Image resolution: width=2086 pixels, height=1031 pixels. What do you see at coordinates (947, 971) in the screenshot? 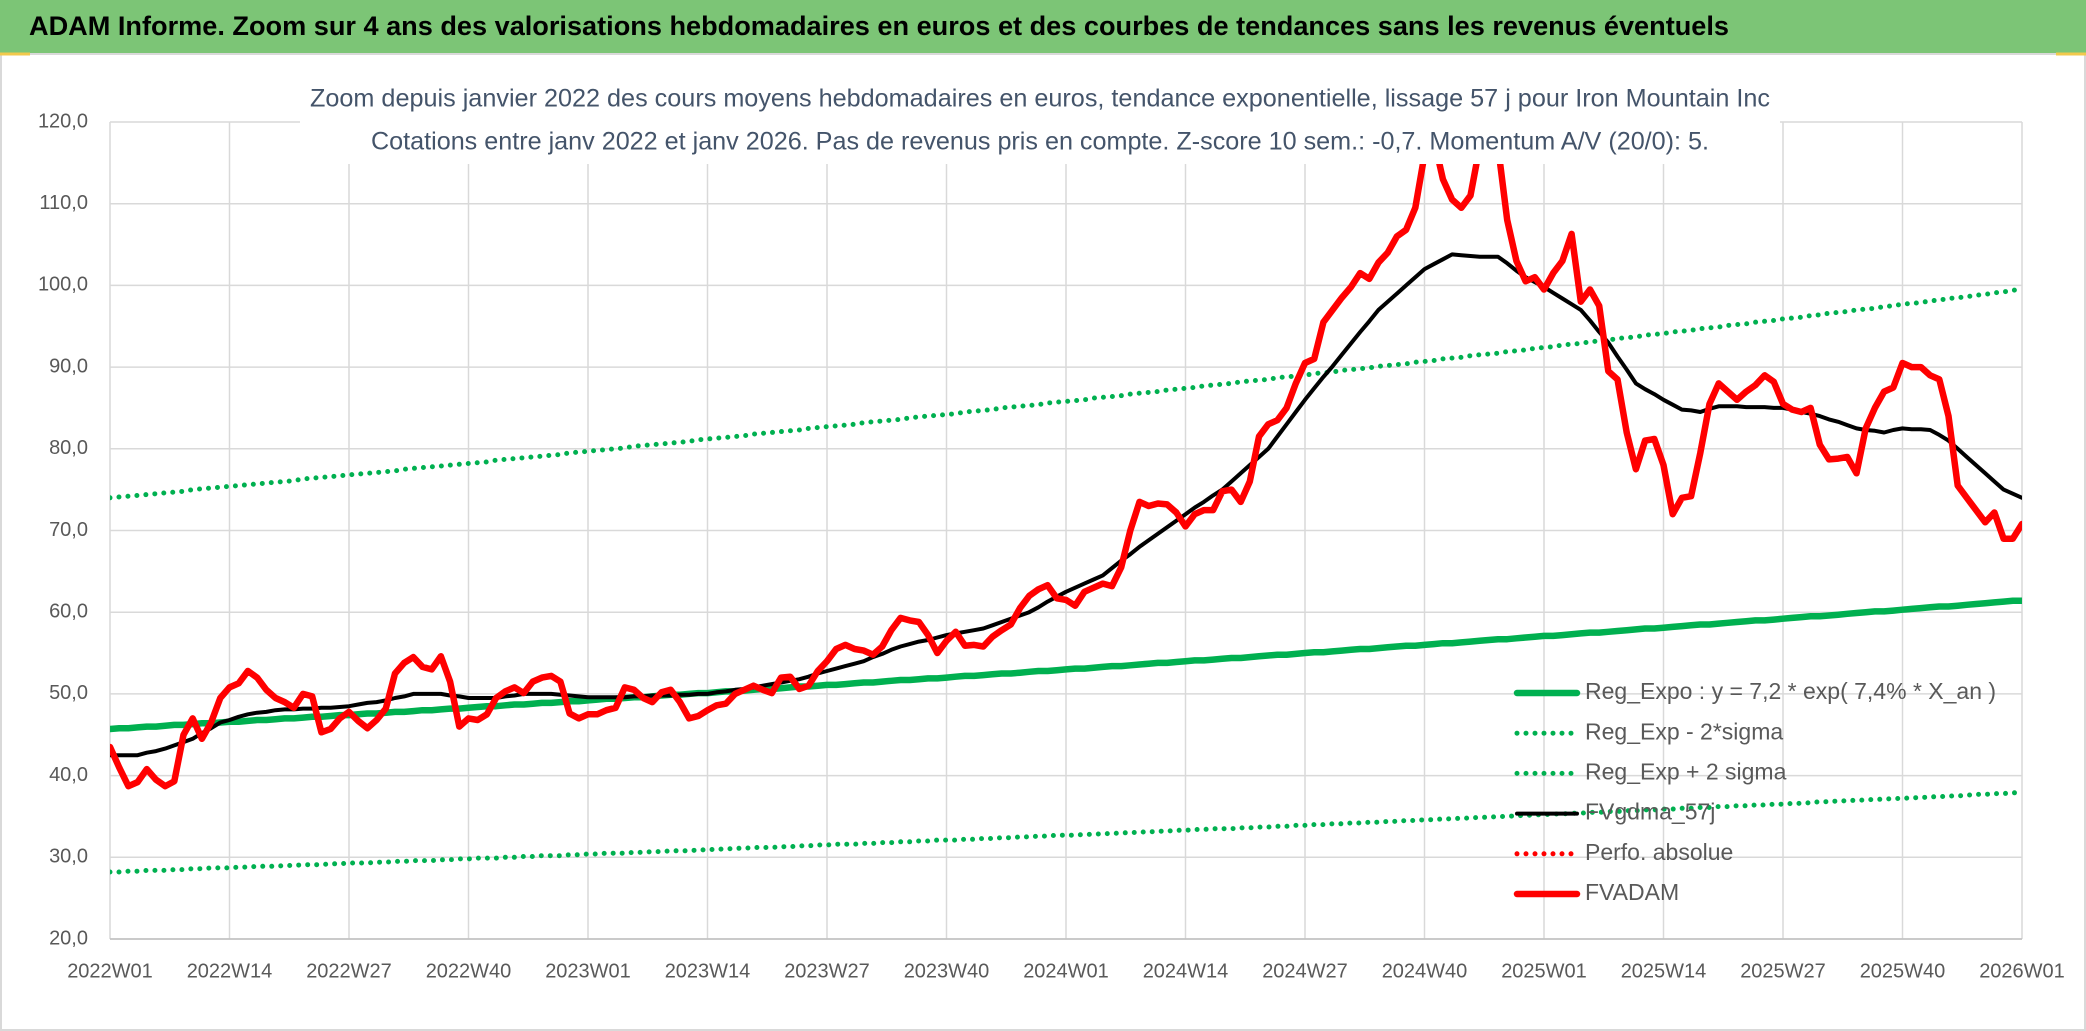
I see `x-tick-label: 2023W40` at bounding box center [947, 971].